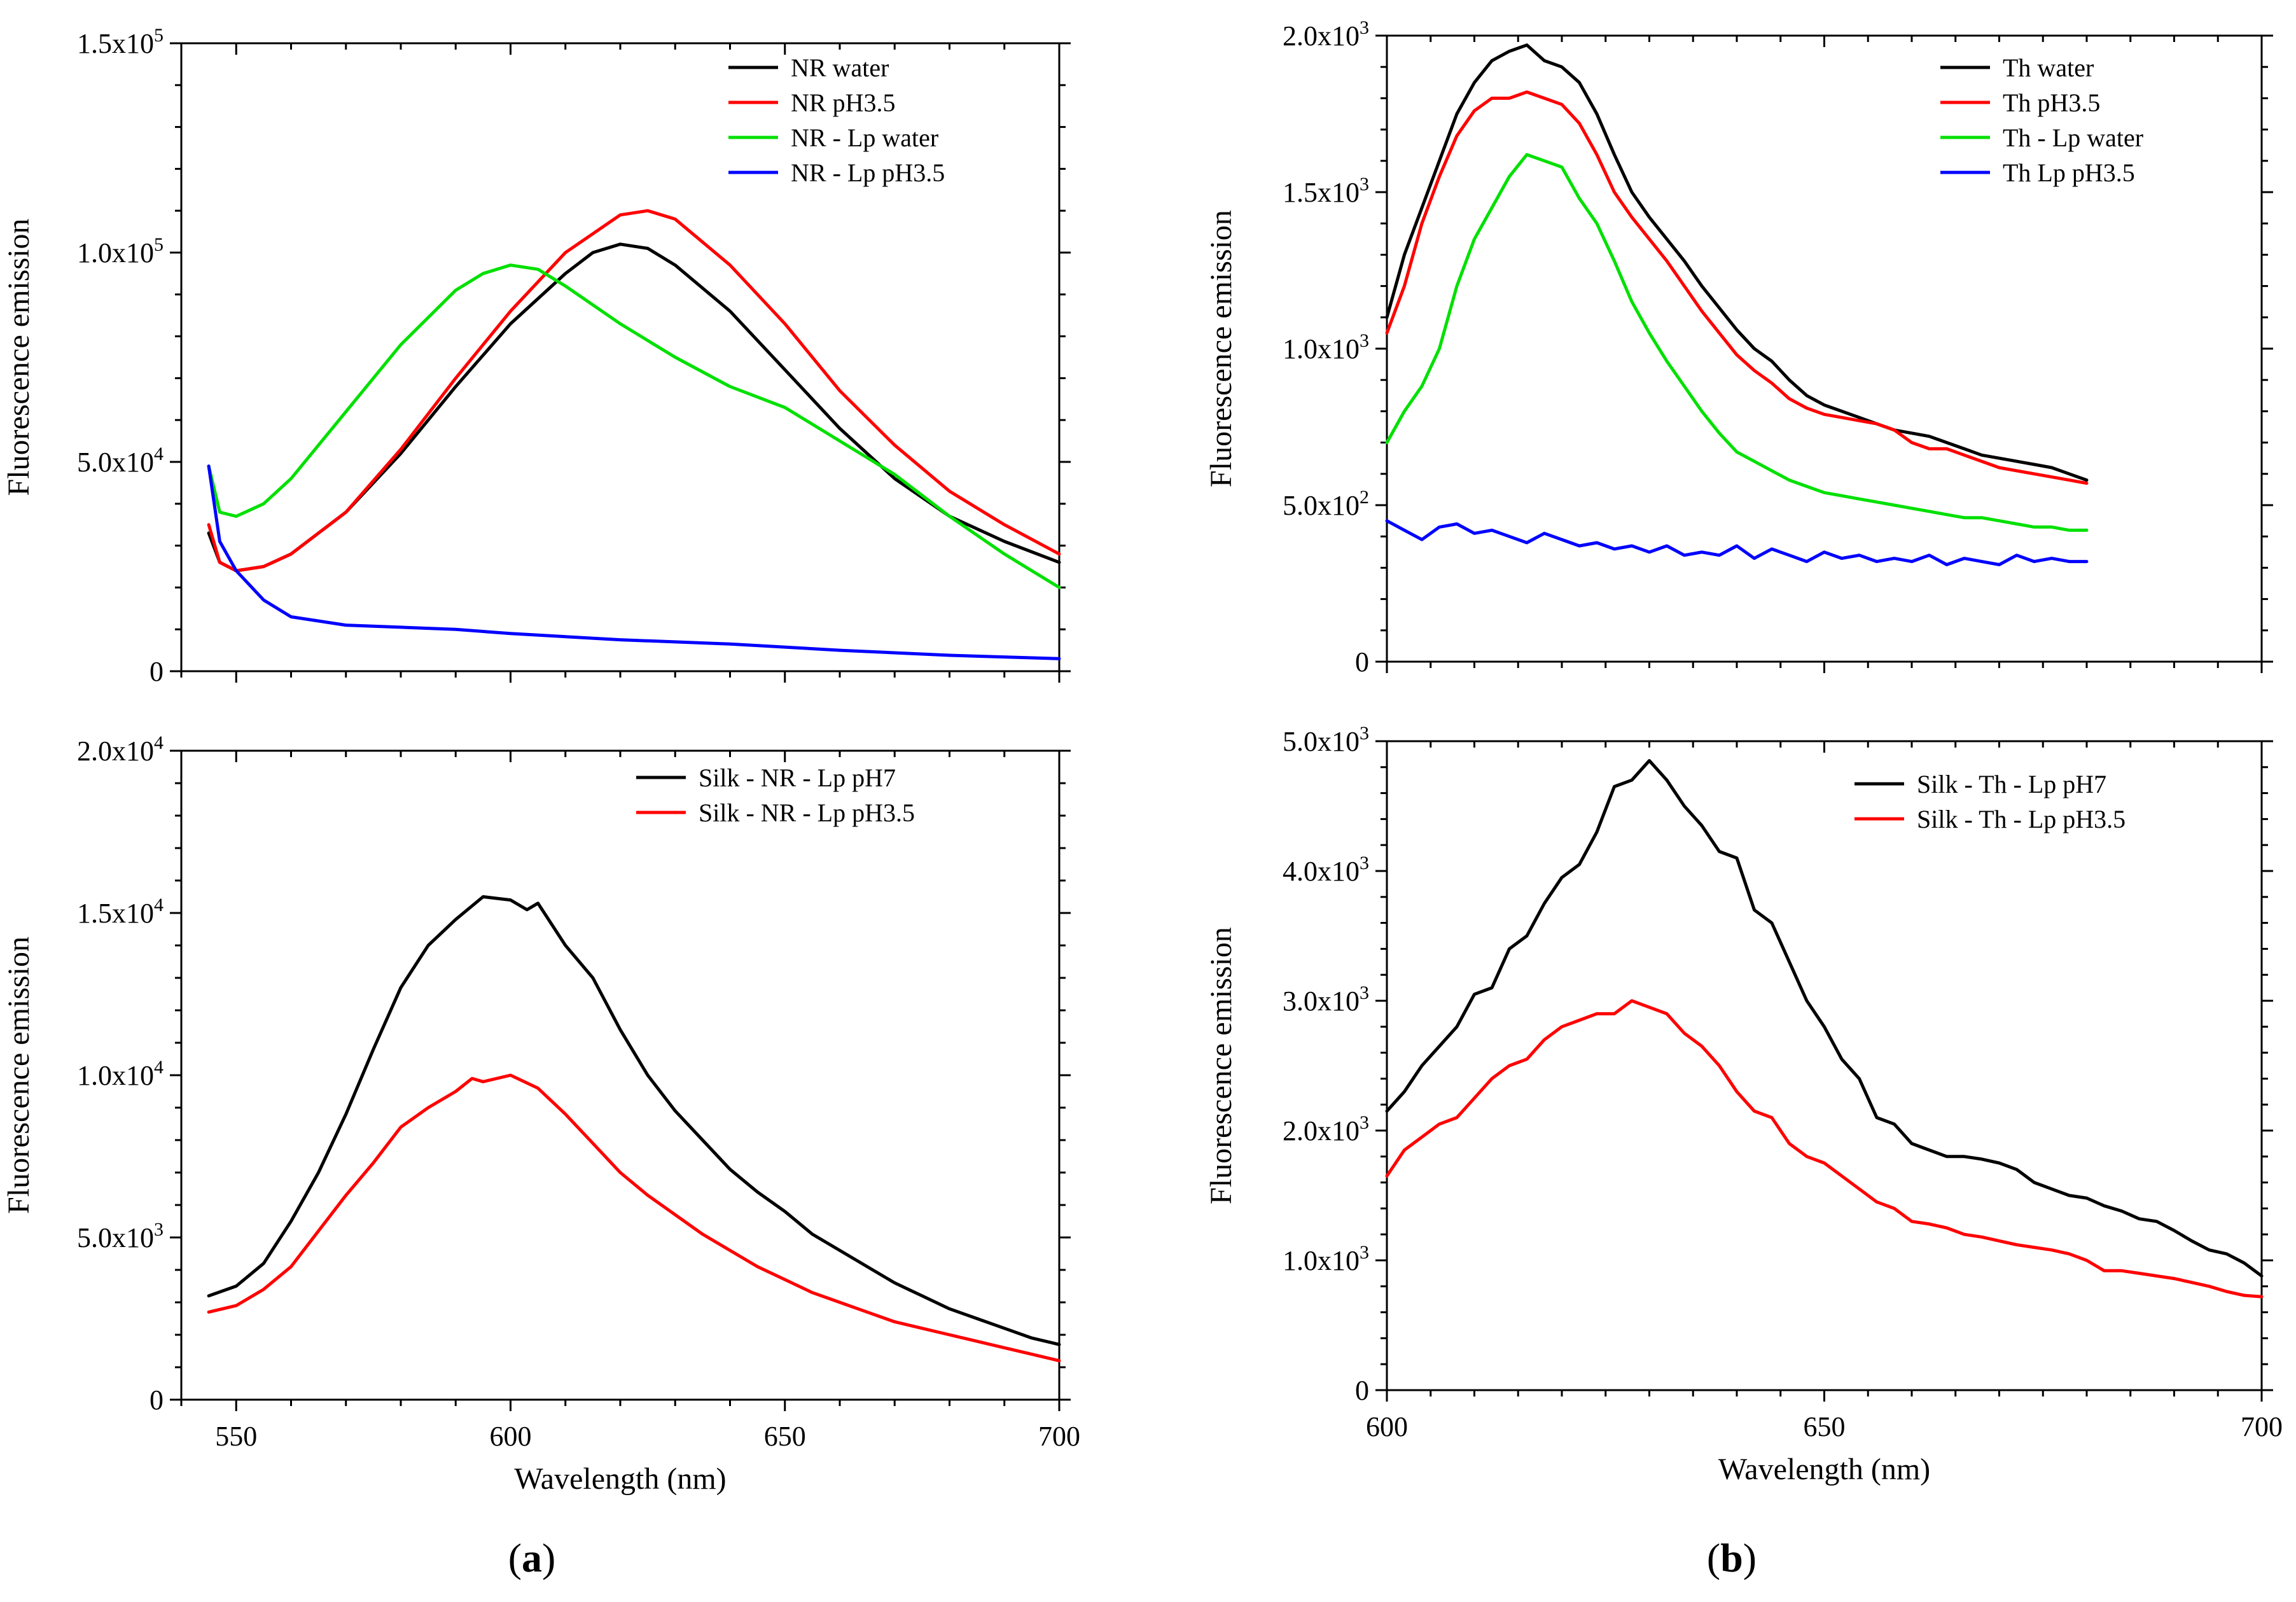  I want to click on y-tick-label: 1.5x10⁴, so click(120, 912).